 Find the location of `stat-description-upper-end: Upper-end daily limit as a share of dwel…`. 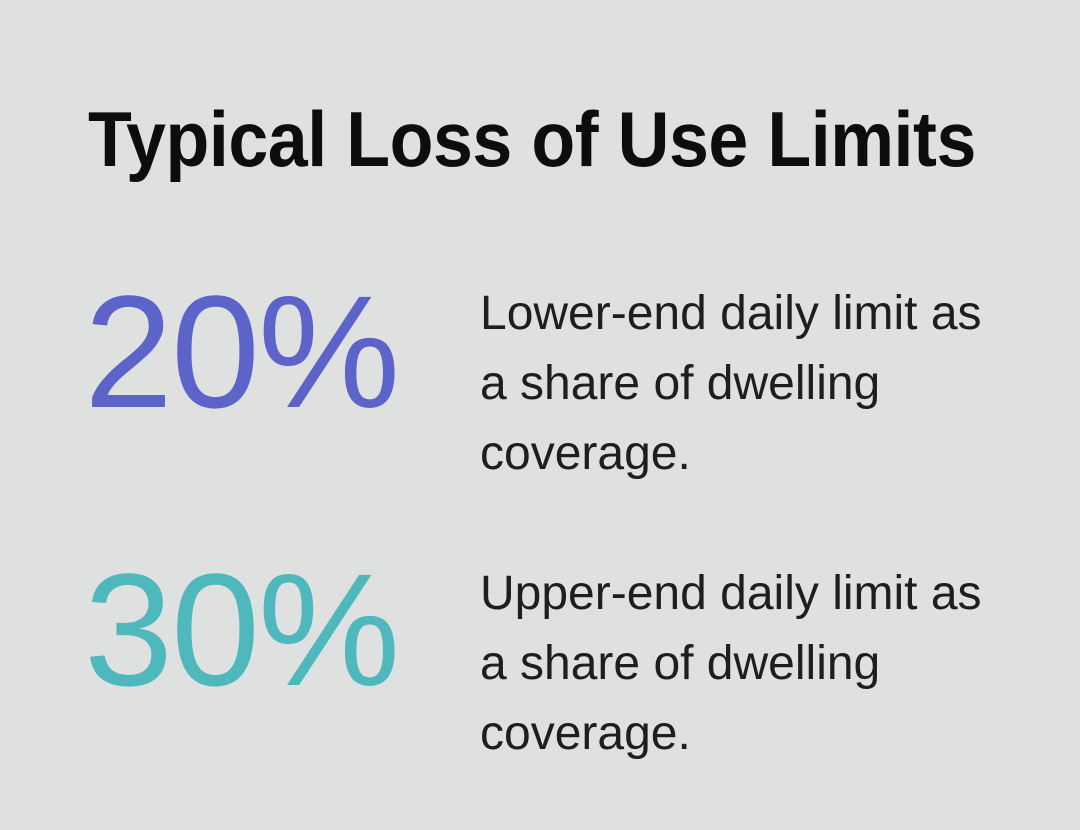

stat-description-upper-end: Upper-end daily limit as a share of dwel… is located at coordinates (731, 663).